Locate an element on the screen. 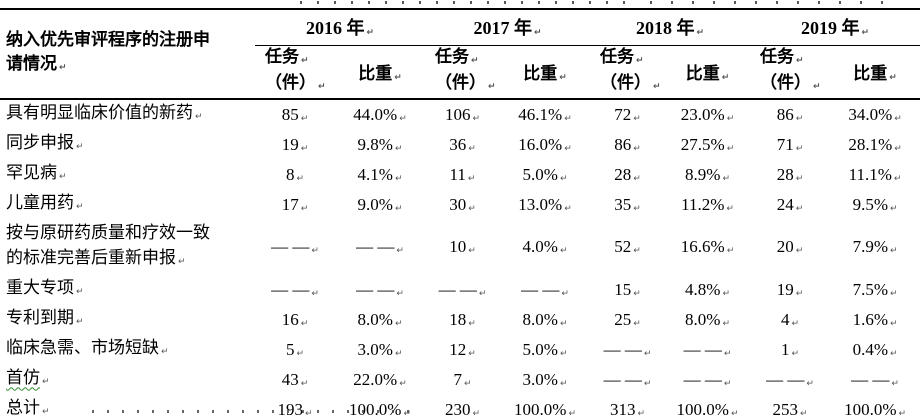  row-label: 按与原研药质量和疗效一致的标准完善后重新申报 ↵ is located at coordinates (108, 244).